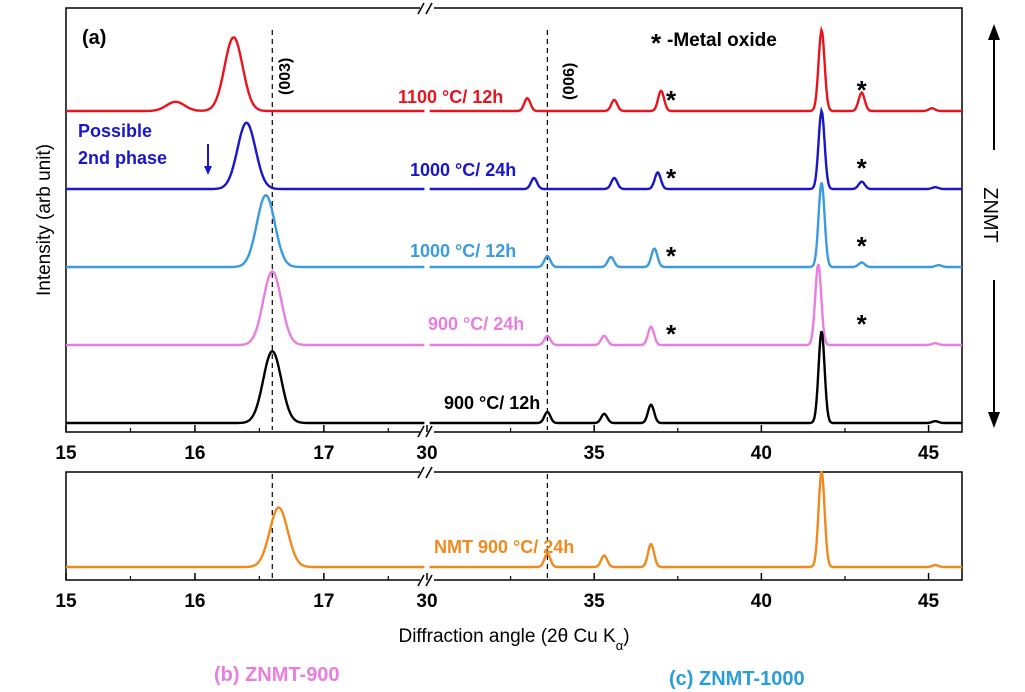 The height and width of the screenshot is (692, 1025). I want to click on series-label: NMT 900 °C/ 24h, so click(504, 547).